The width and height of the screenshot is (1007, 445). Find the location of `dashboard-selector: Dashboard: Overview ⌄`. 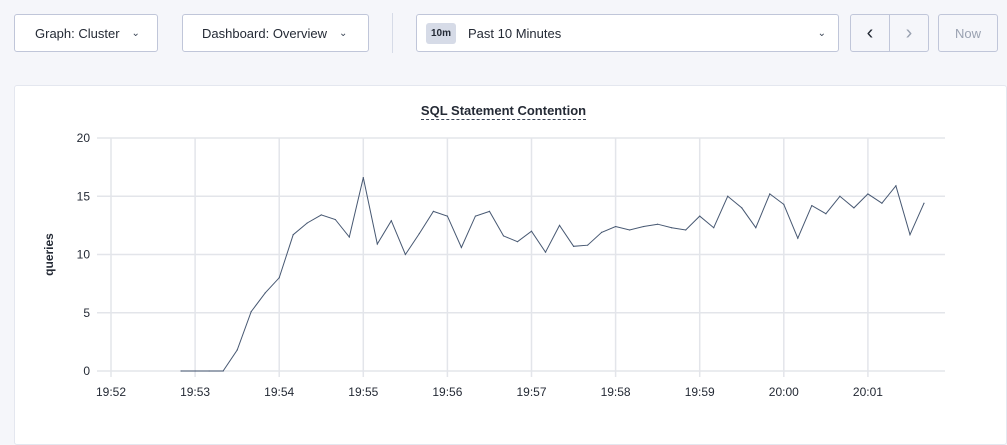

dashboard-selector: Dashboard: Overview ⌄ is located at coordinates (275, 33).